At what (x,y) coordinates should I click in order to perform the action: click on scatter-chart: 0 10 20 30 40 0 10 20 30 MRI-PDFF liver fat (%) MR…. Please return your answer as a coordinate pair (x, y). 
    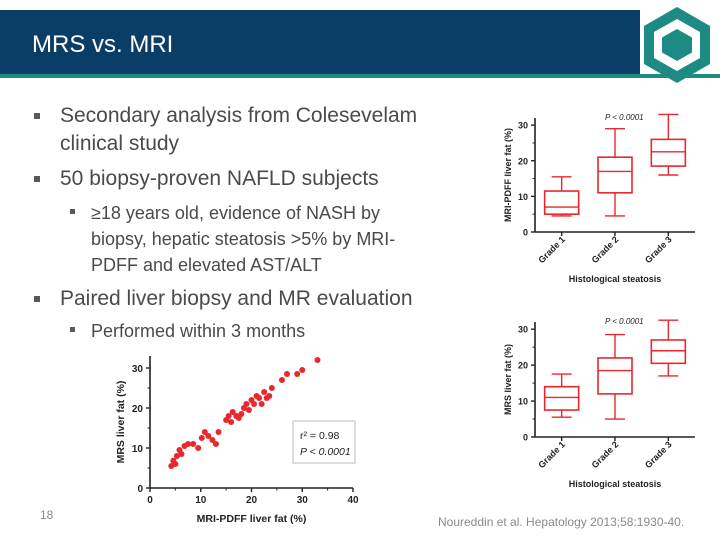
    Looking at the image, I should click on (237, 440).